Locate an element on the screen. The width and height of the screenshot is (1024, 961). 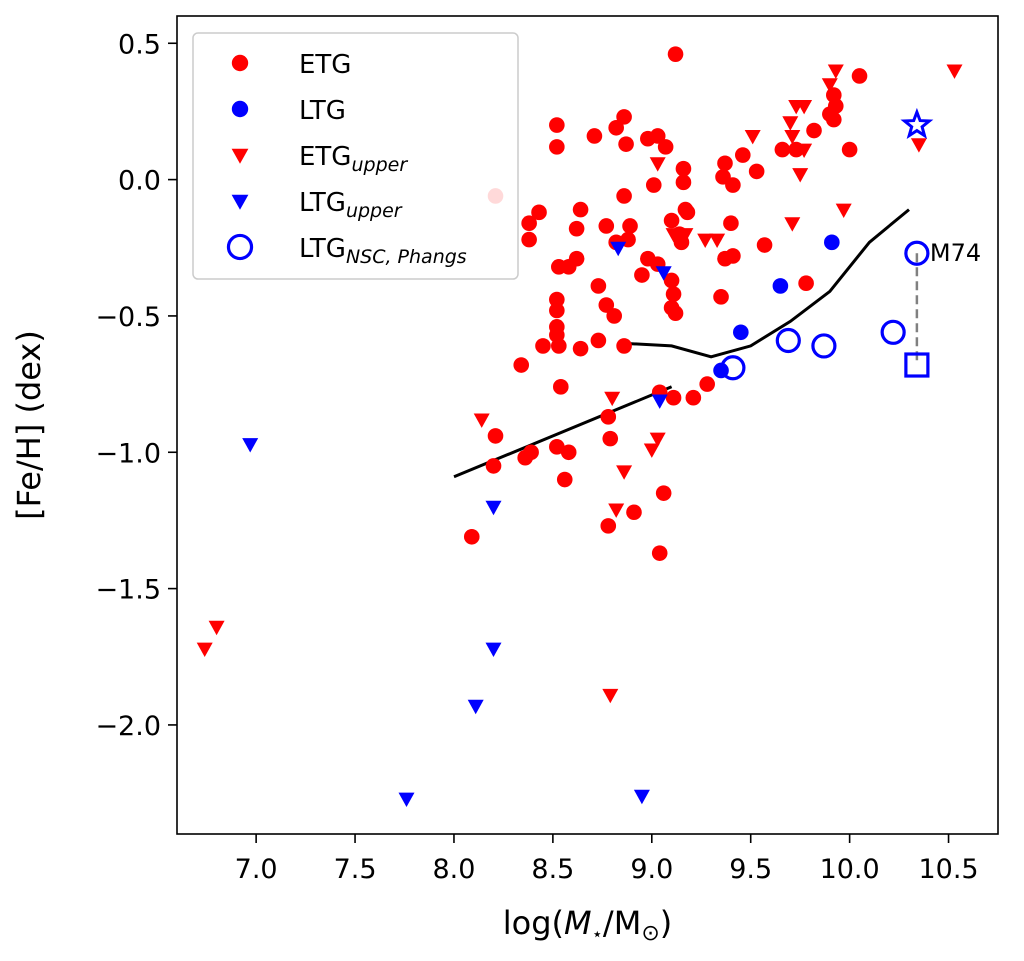
legend-entry-ltg-upper: LTGupper is located at coordinates (317, 205).